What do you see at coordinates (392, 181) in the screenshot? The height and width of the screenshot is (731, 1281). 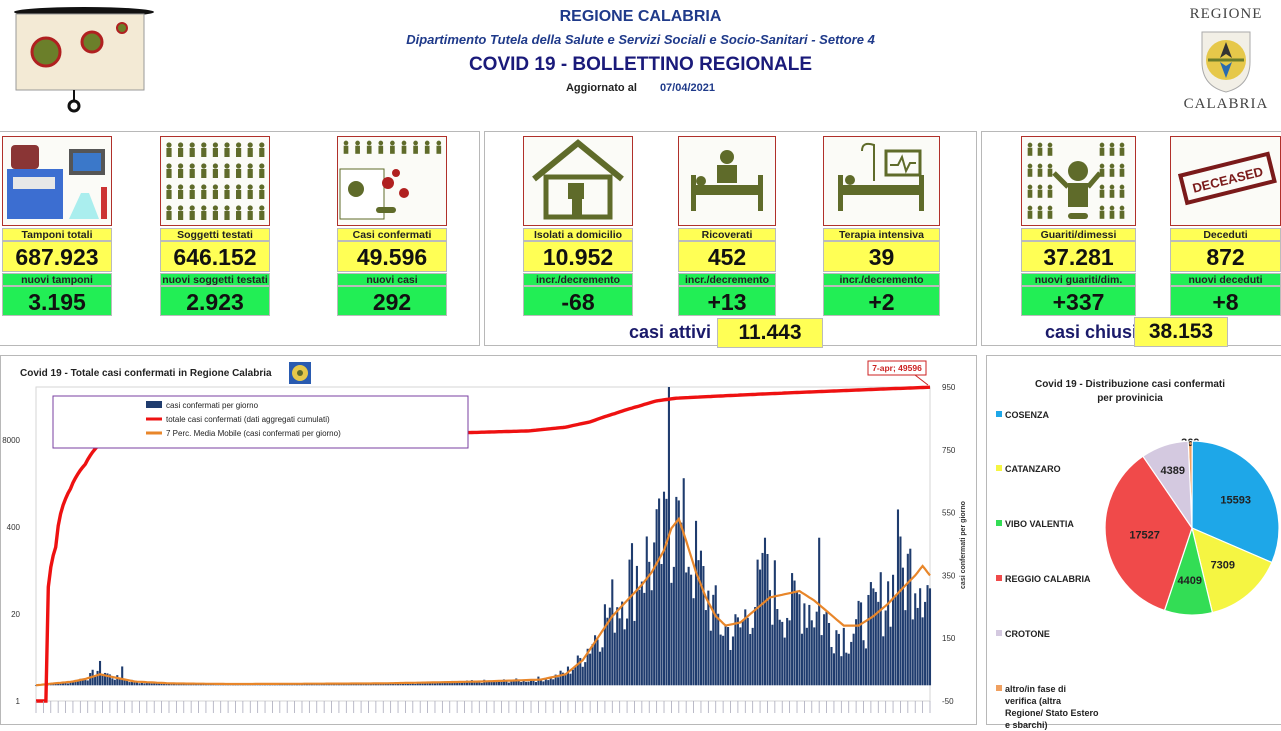 I see `infected-people-icon` at bounding box center [392, 181].